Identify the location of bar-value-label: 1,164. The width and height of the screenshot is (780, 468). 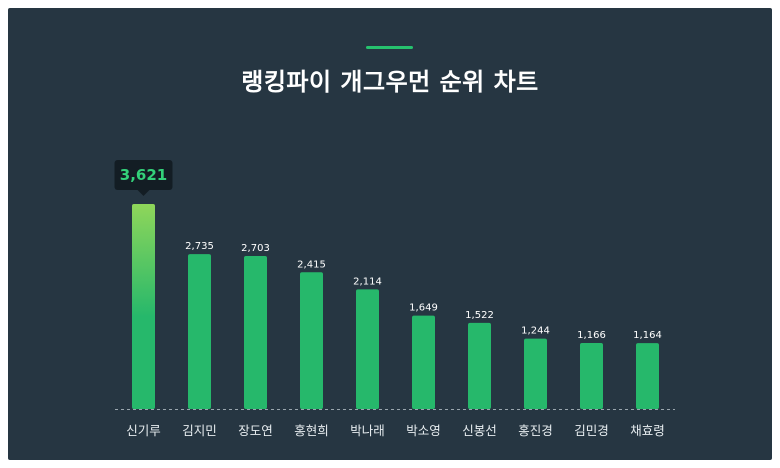
(647, 335).